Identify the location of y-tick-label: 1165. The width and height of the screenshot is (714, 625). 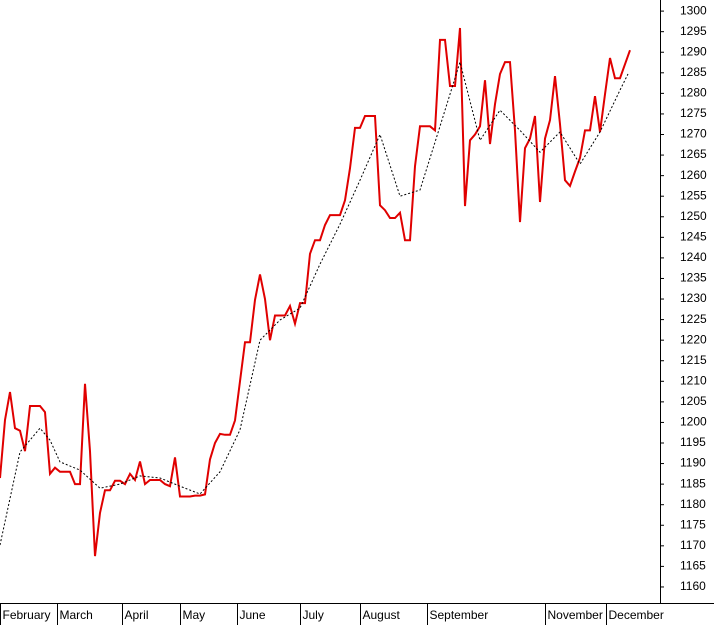
(693, 566).